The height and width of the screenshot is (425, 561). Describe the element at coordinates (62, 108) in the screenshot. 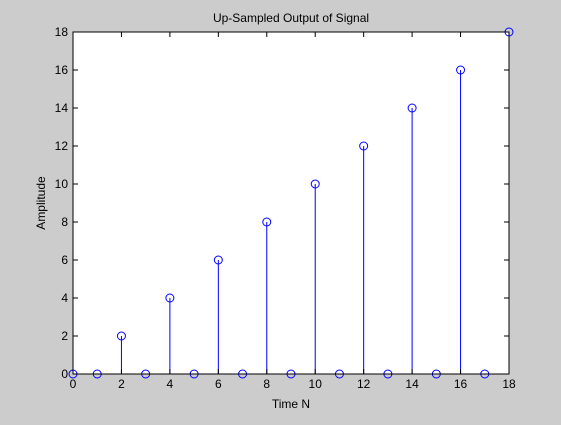

I see `y-tick-label: 14` at that location.